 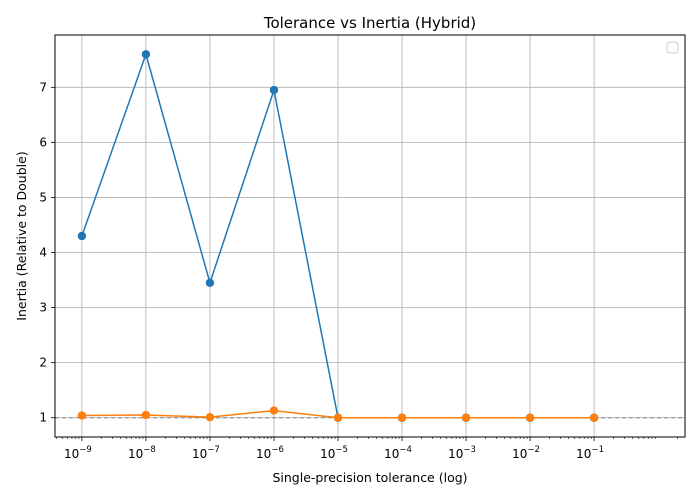 I want to click on y-tick-label: 3, so click(x=43, y=308).